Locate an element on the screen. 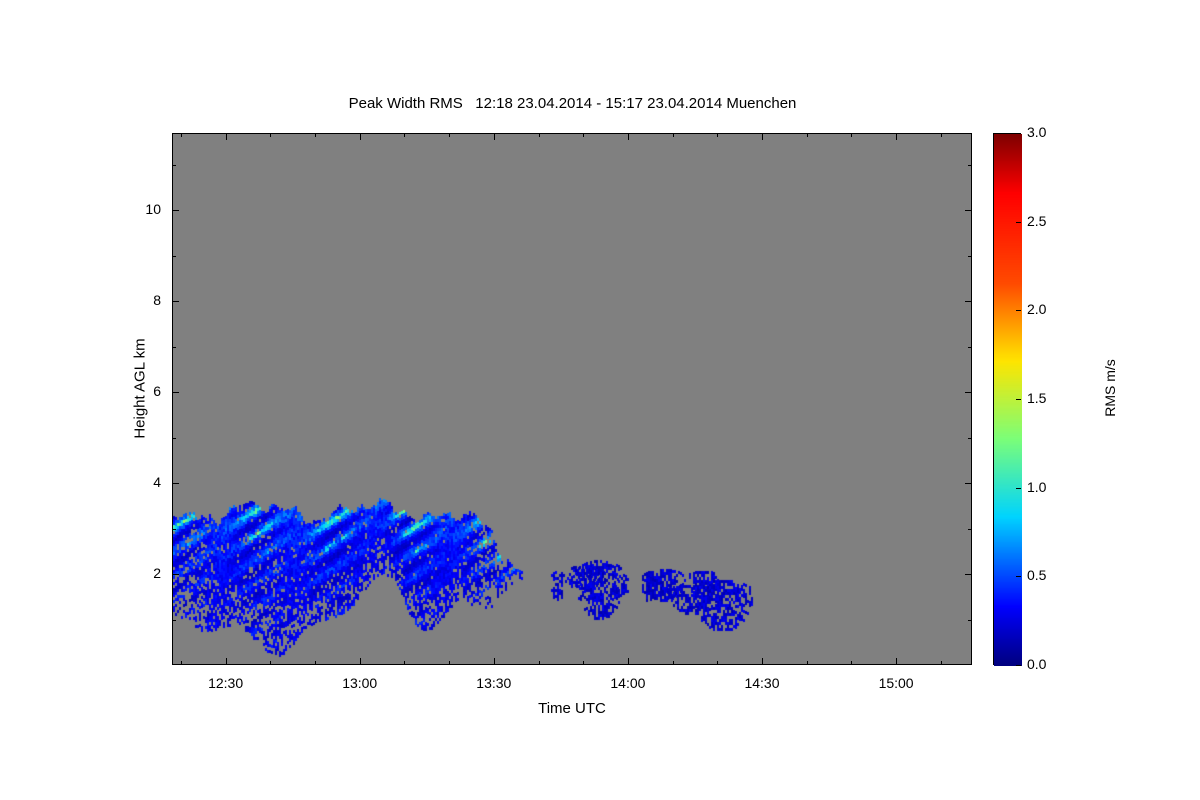 This screenshot has height=800, width=1200. colorbar-tick-label: 1.0 is located at coordinates (1037, 486).